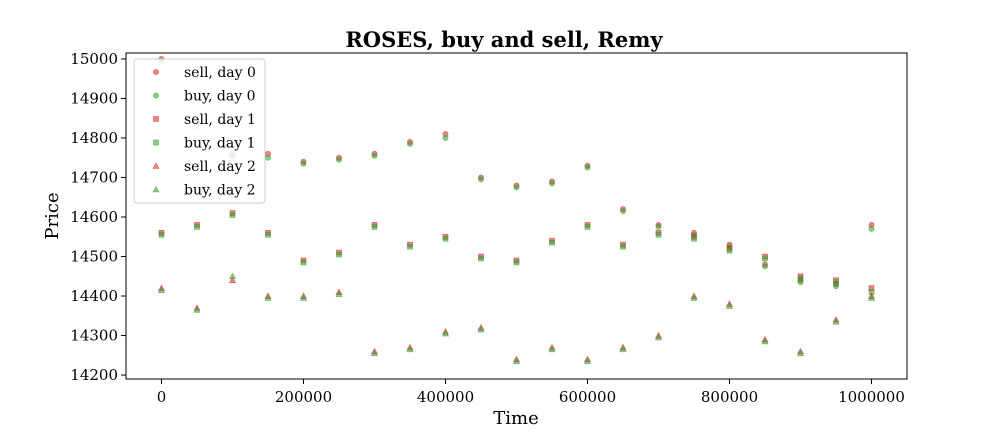  Describe the element at coordinates (52, 215) in the screenshot. I see `y-axis-label: Price` at that location.